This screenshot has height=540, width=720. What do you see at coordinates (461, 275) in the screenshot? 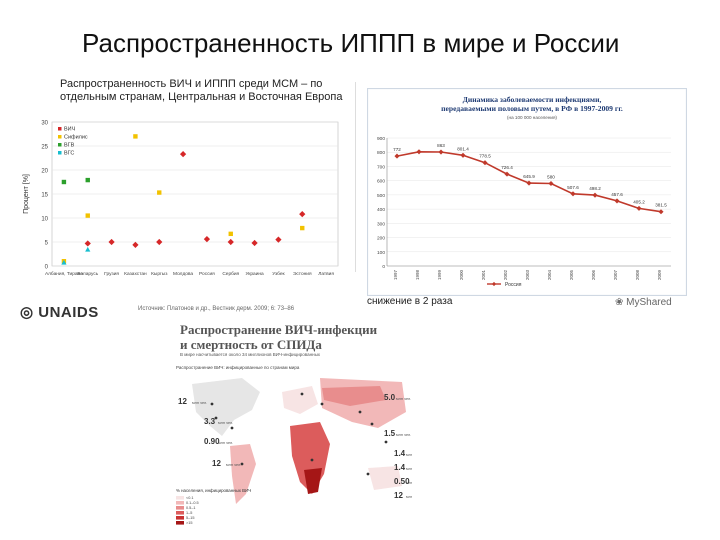
I see `x-tick-label: 2000` at bounding box center [461, 275].